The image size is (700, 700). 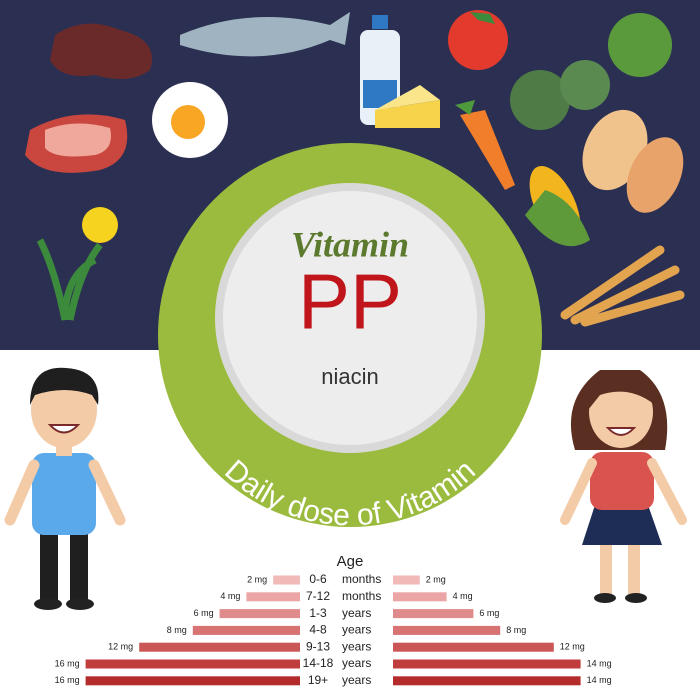 I want to click on girl-illustration, so click(x=623, y=486).